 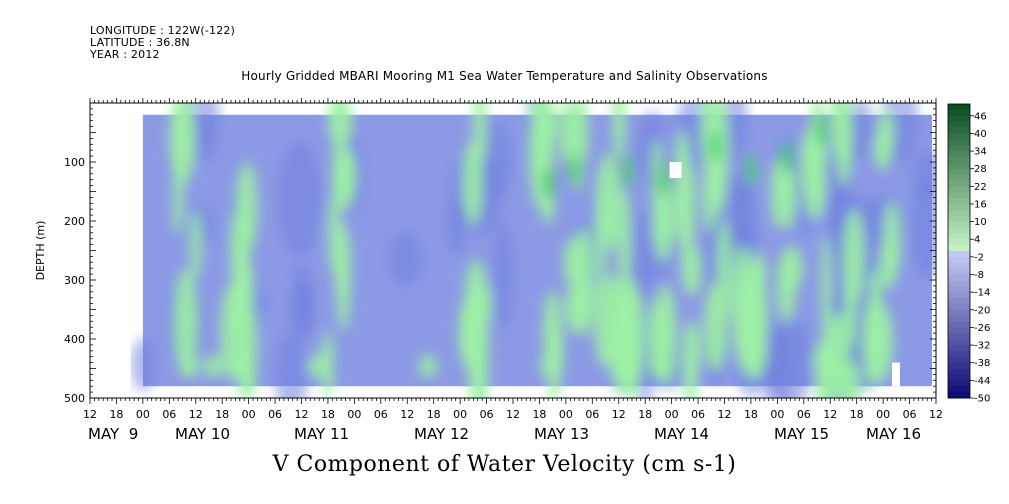 What do you see at coordinates (74, 398) in the screenshot?
I see `y-tick-label: 500` at bounding box center [74, 398].